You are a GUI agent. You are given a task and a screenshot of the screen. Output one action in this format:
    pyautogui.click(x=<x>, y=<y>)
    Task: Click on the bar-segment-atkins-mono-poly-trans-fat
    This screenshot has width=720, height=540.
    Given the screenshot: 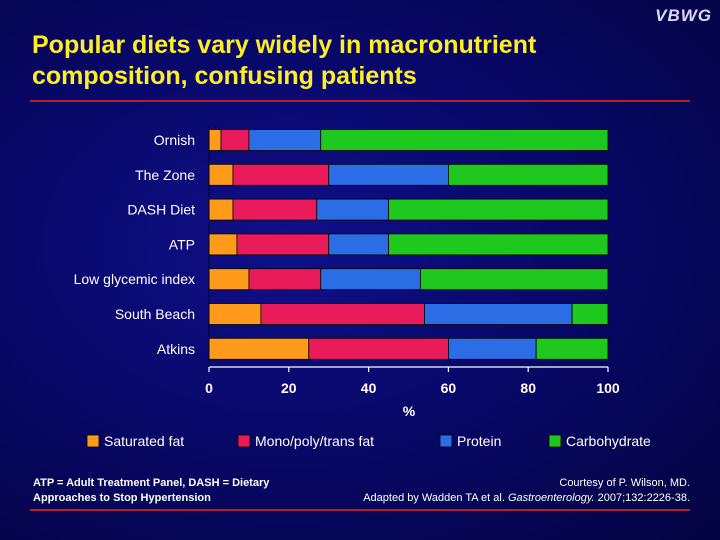 What is the action you would take?
    pyautogui.click(x=378, y=348)
    